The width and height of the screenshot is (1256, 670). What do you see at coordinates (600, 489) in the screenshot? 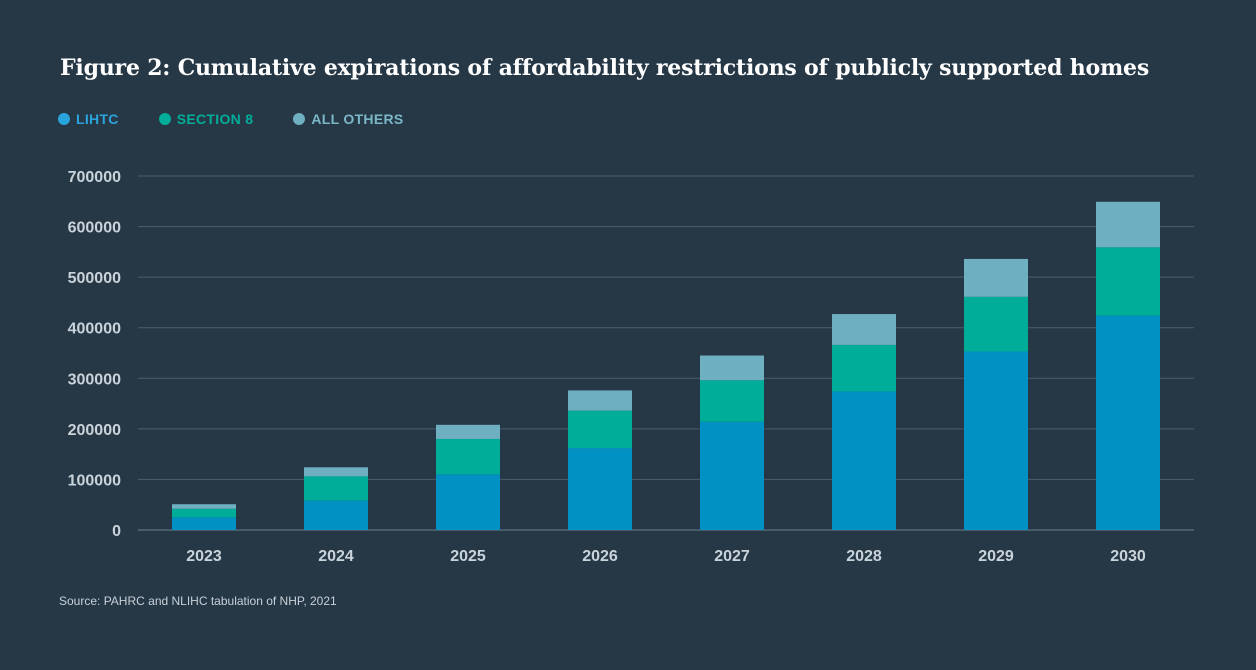
I see `bar-lihtc-2026` at bounding box center [600, 489].